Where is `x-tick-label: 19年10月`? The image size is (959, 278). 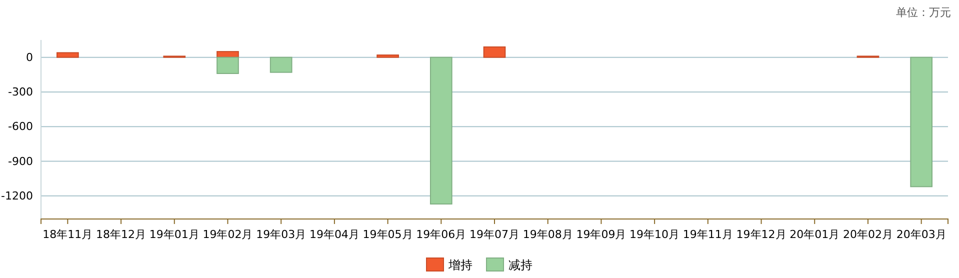 x-tick-label: 19年10月 is located at coordinates (655, 234).